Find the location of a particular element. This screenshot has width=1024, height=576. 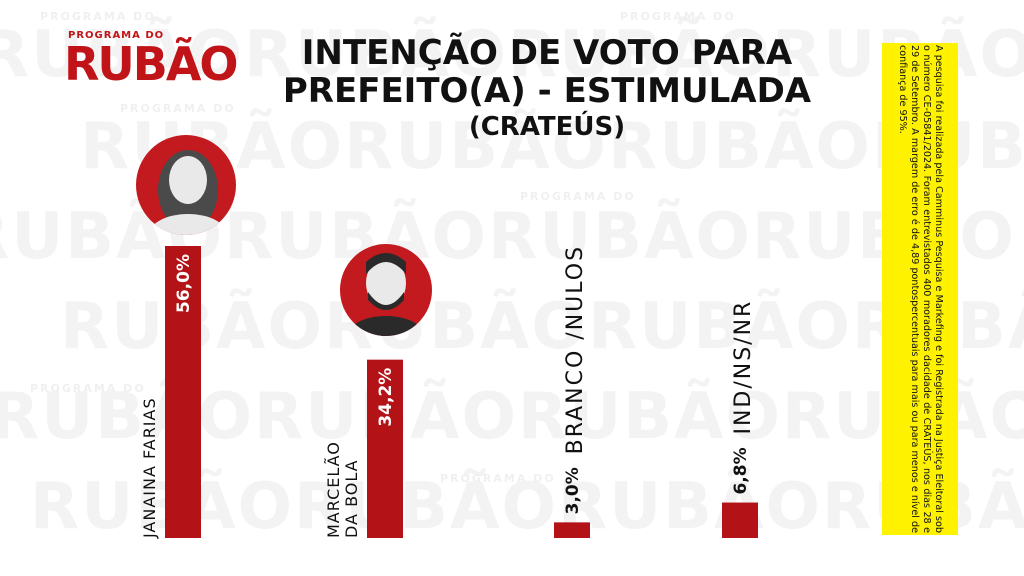

value-label-3: 3,0% is located at coordinates (573, 490).